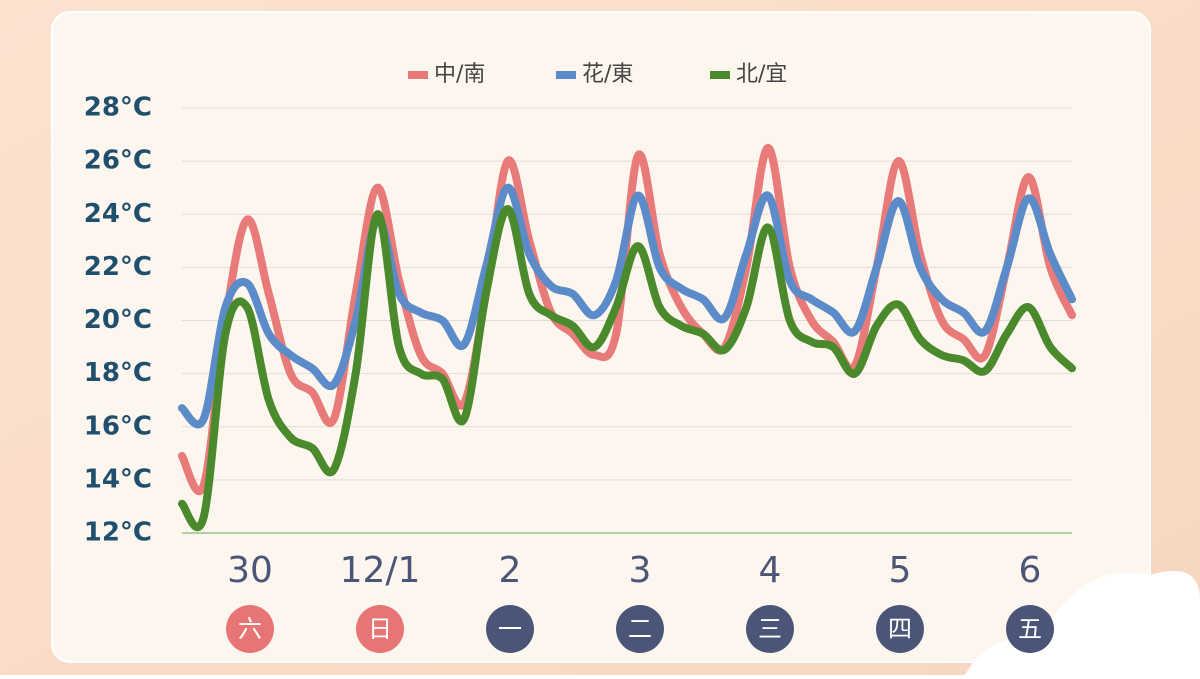 The width and height of the screenshot is (1200, 679). What do you see at coordinates (459, 74) in the screenshot?
I see `legend-label: 中/南` at bounding box center [459, 74].